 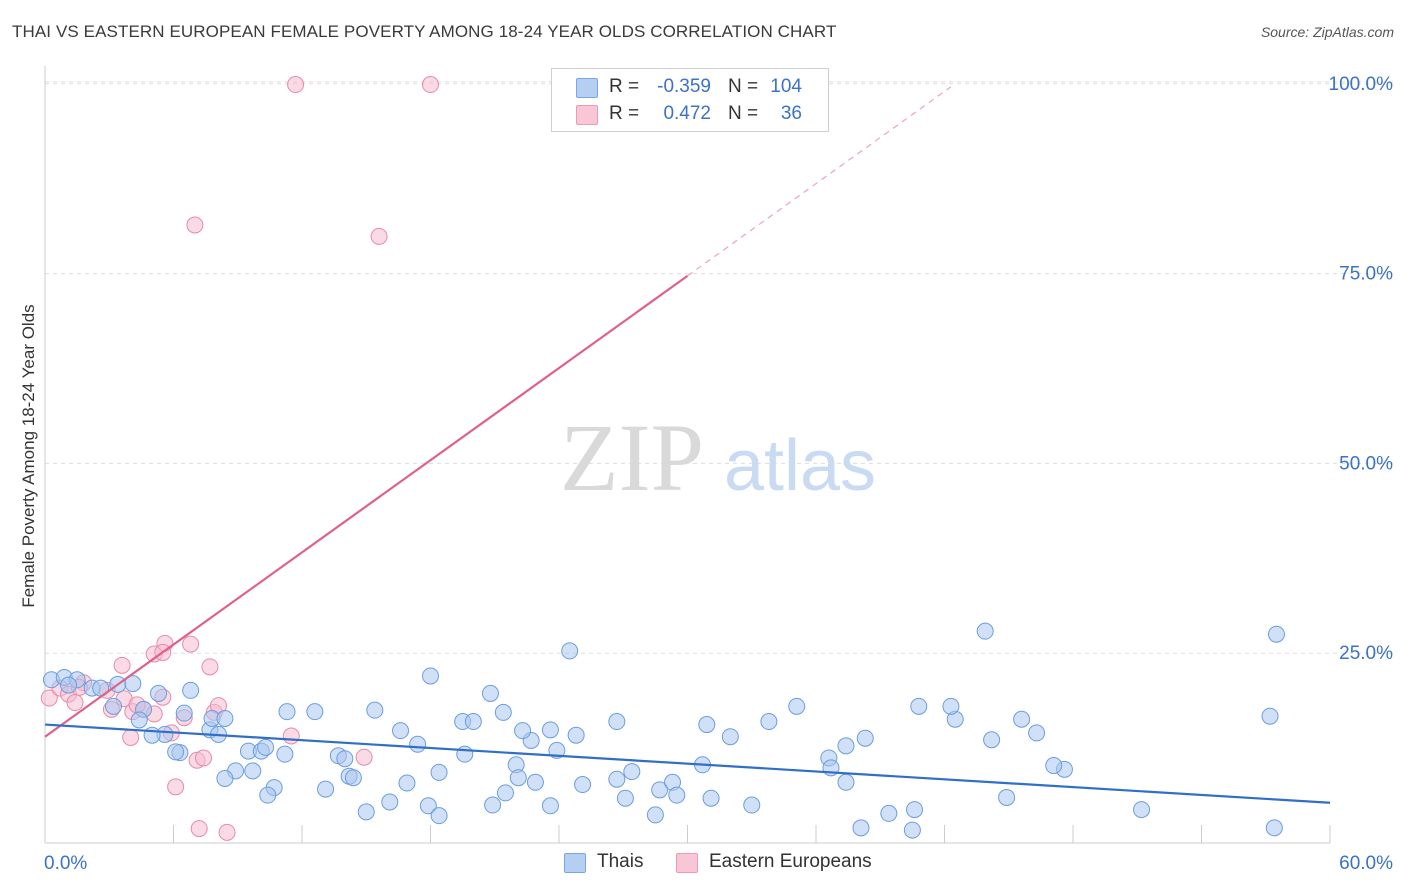 I want to click on r-label: R =, so click(x=624, y=86).